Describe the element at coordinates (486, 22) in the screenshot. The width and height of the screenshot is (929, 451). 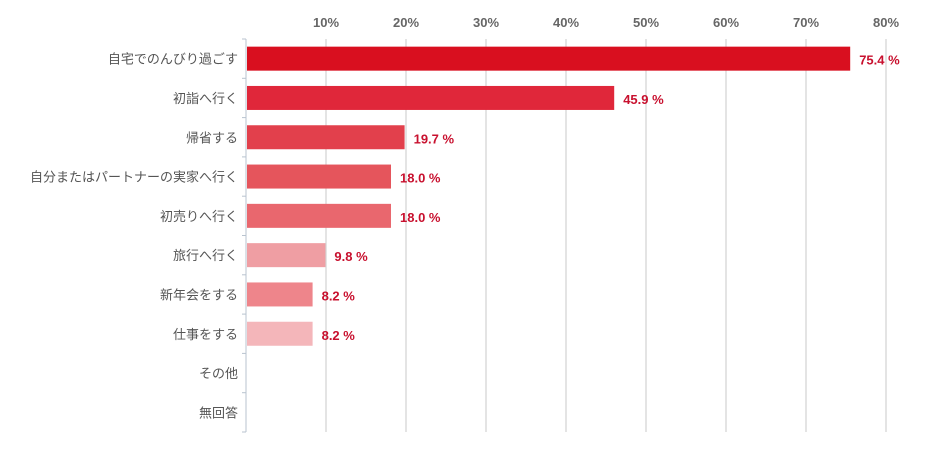
I see `tick-label-30: 30%` at that location.